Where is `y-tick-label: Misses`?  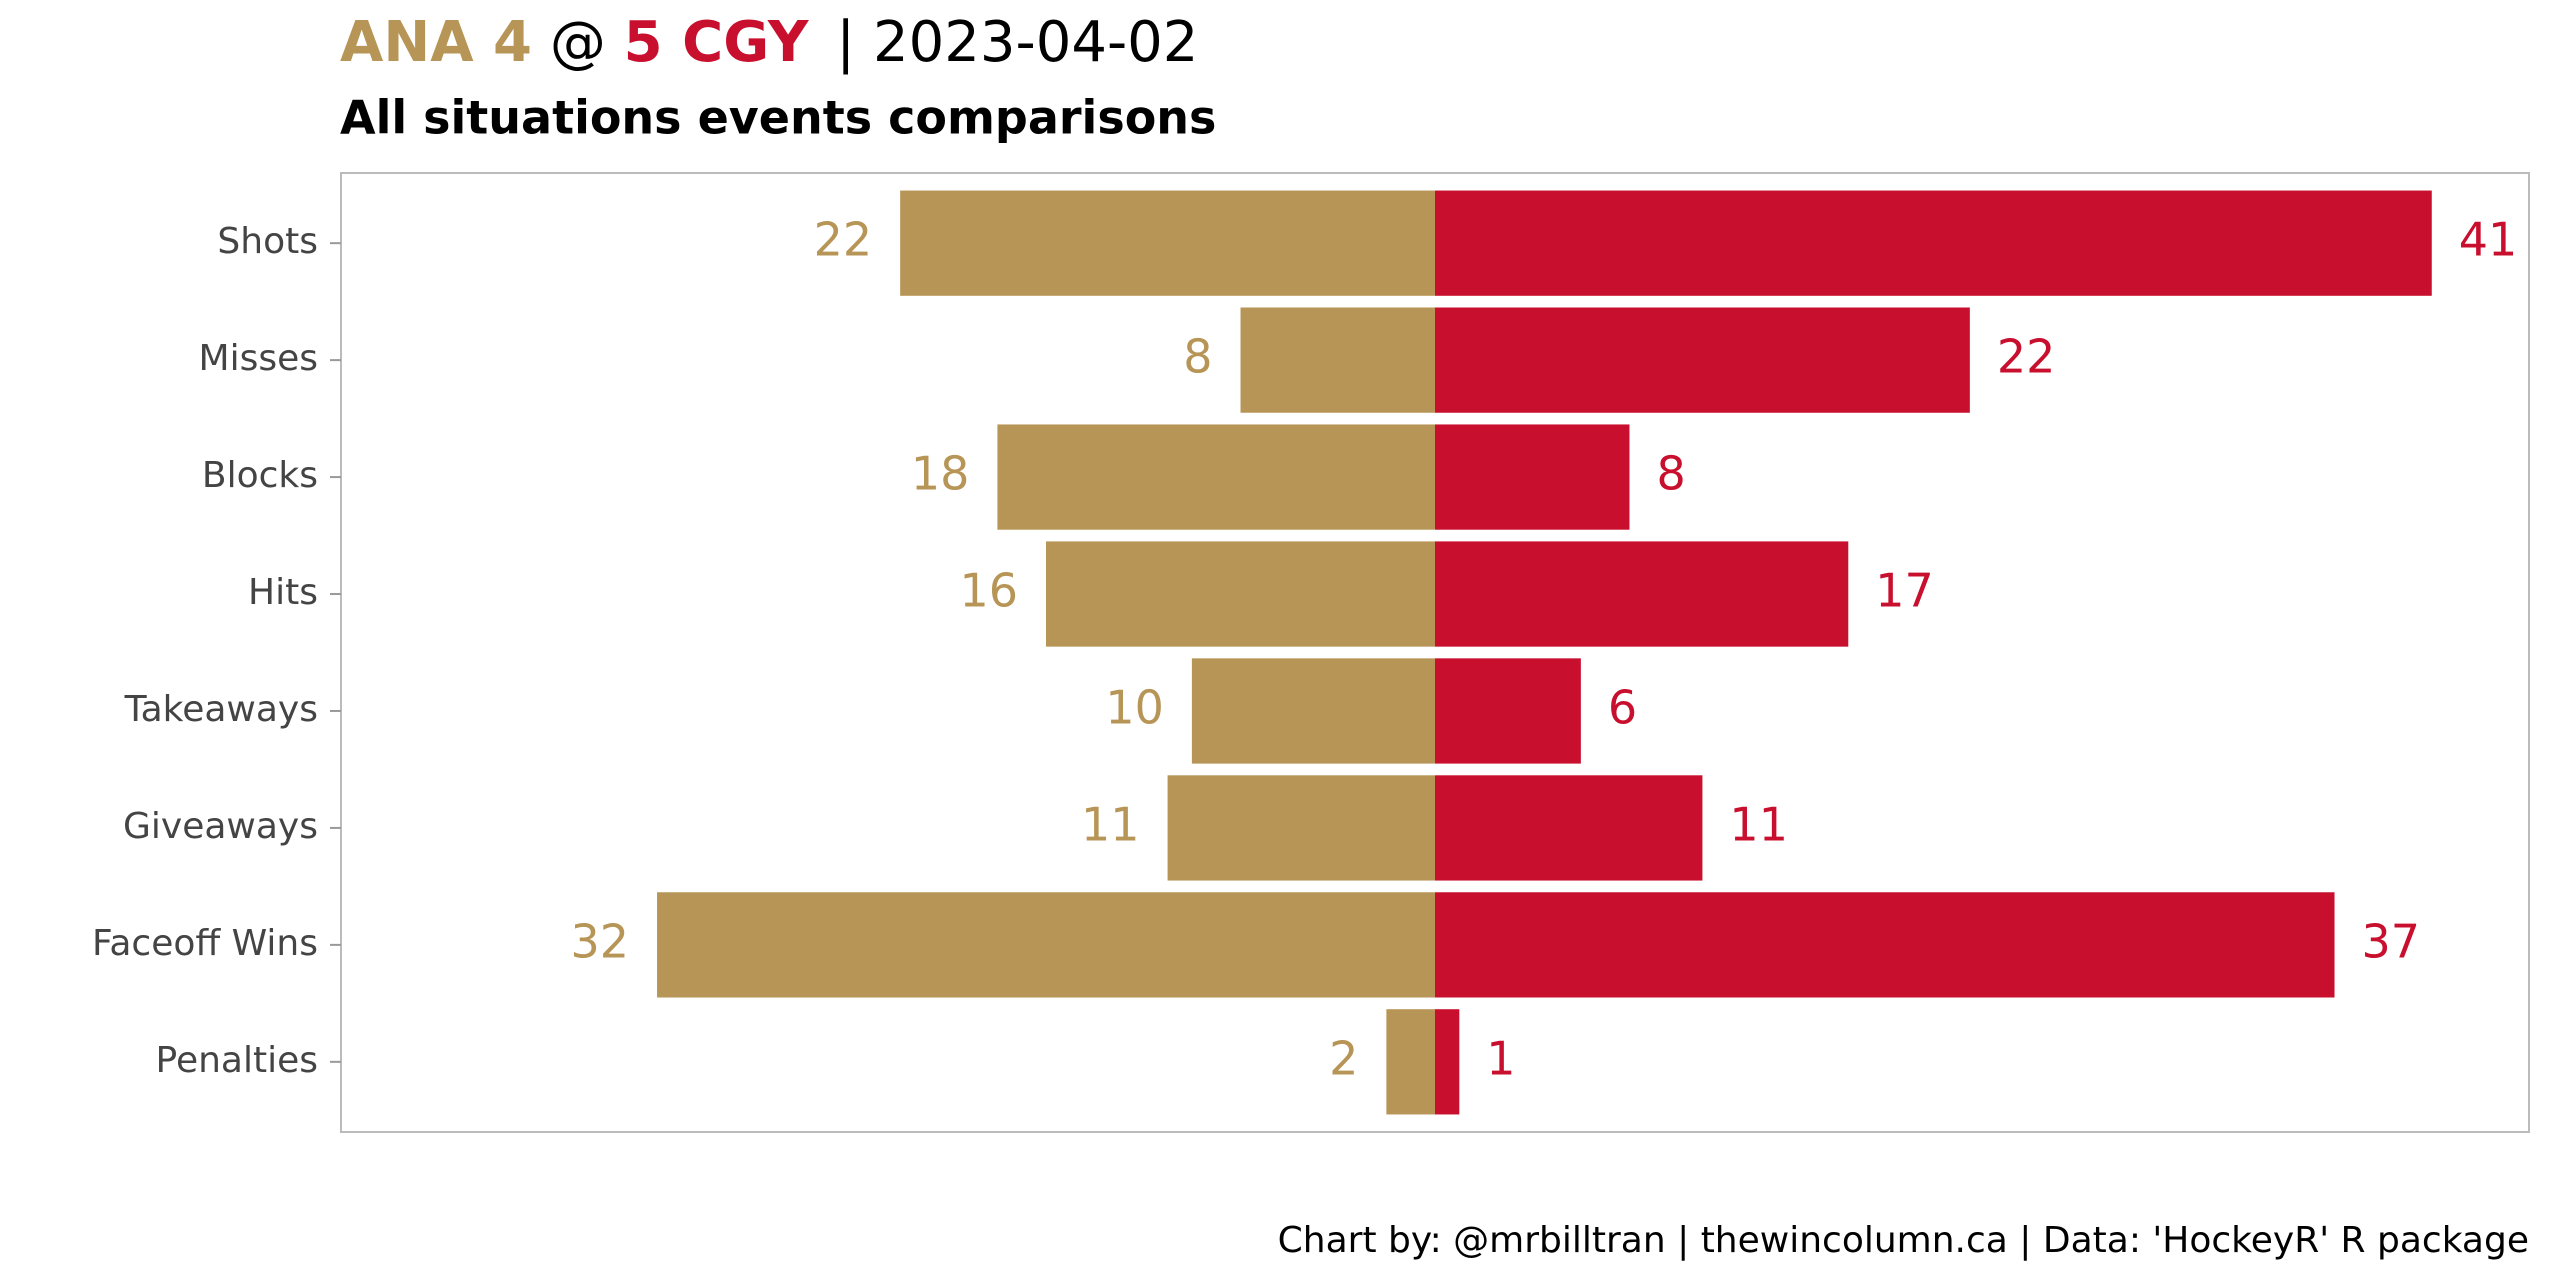
y-tick-label: Misses is located at coordinates (258, 358).